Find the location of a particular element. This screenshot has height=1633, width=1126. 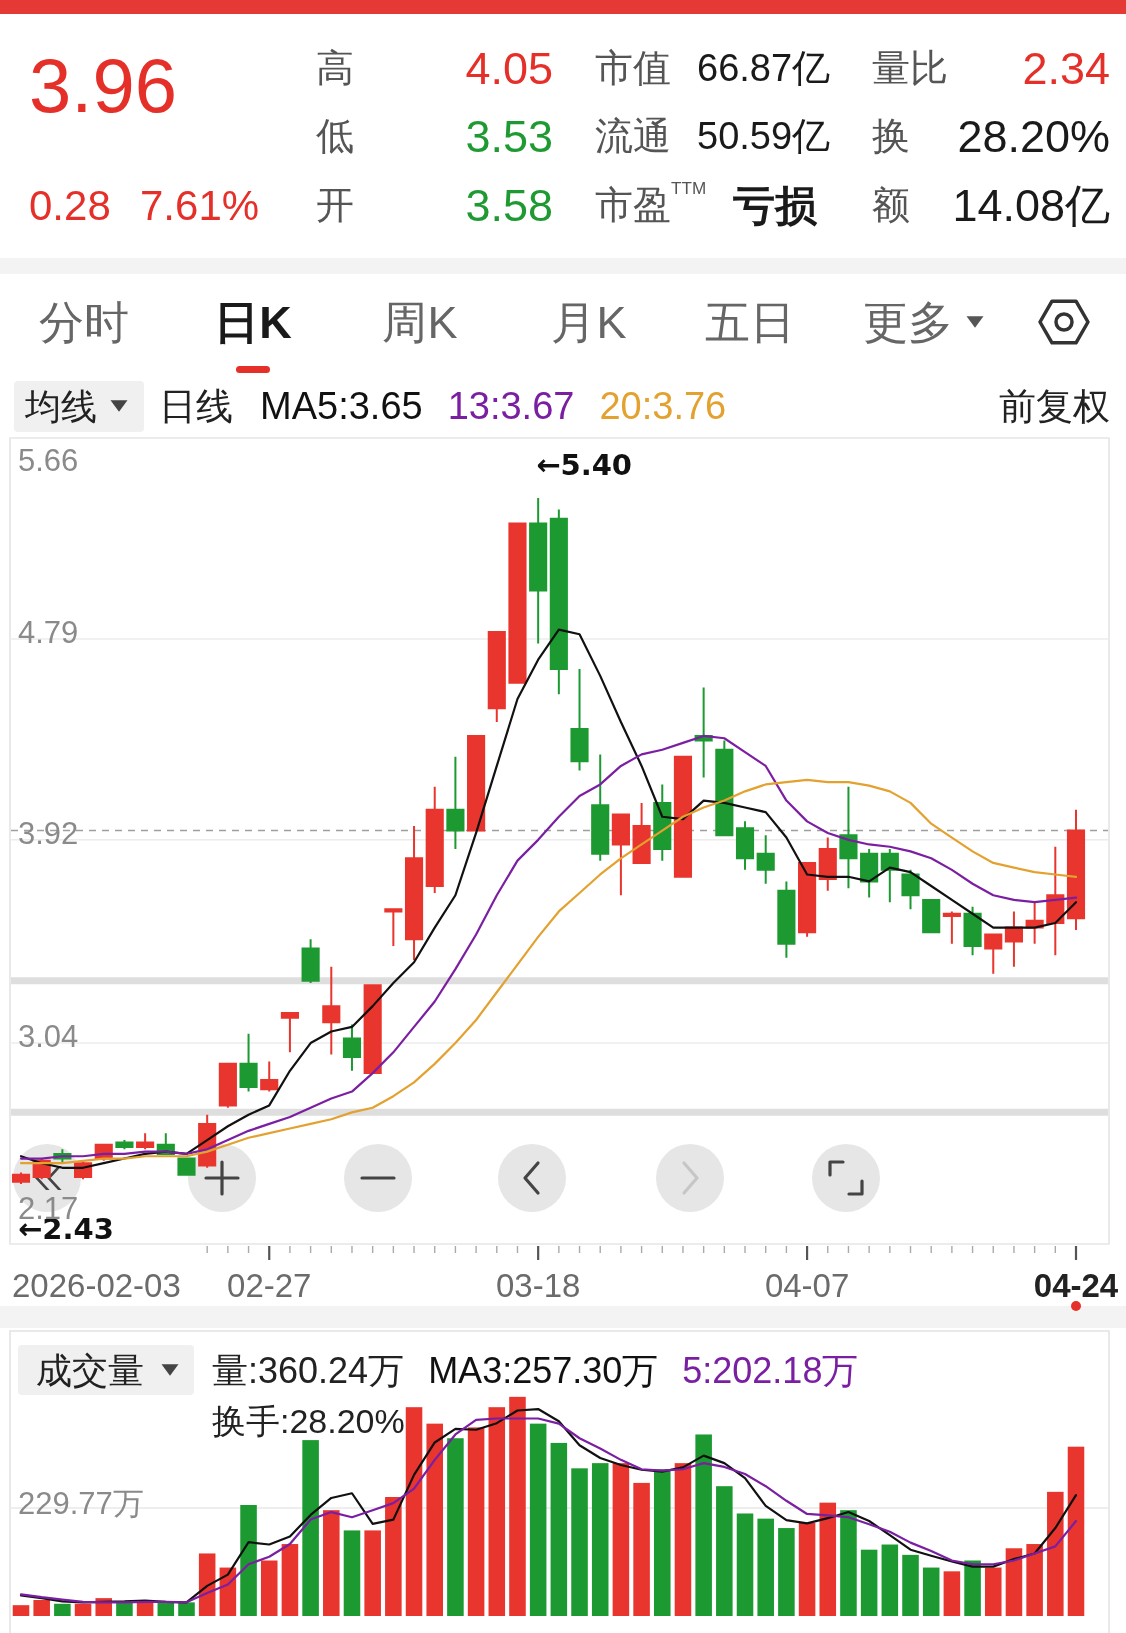

text: 月K is located at coordinates (589, 322).